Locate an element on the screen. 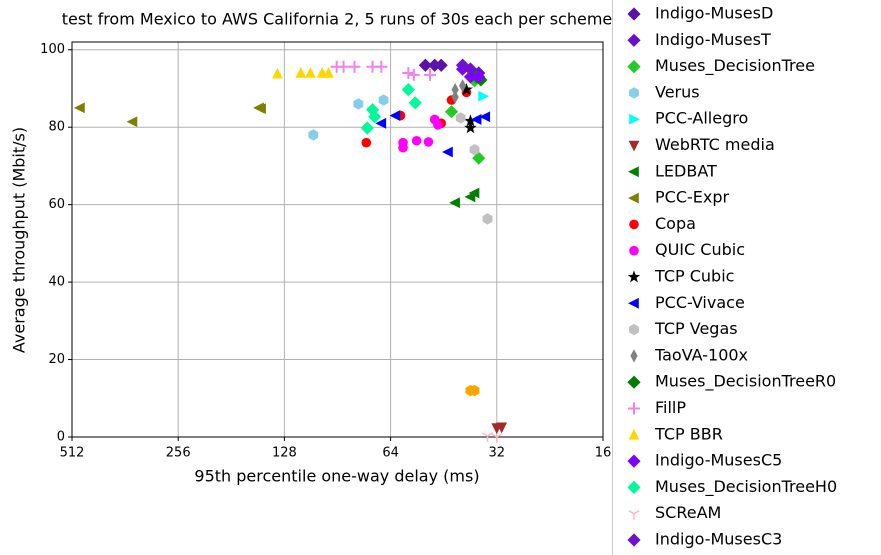  x-tick-label: 512 is located at coordinates (72, 453).